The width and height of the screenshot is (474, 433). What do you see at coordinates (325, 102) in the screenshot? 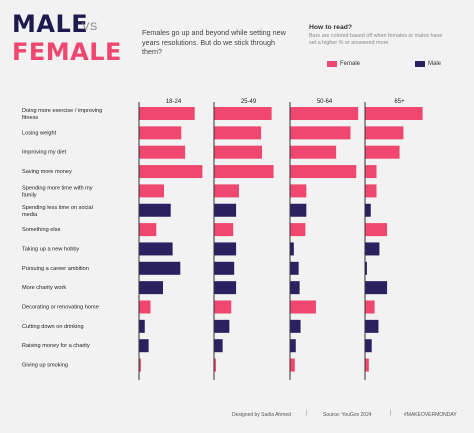
I see `group-label: 50-64` at bounding box center [325, 102].